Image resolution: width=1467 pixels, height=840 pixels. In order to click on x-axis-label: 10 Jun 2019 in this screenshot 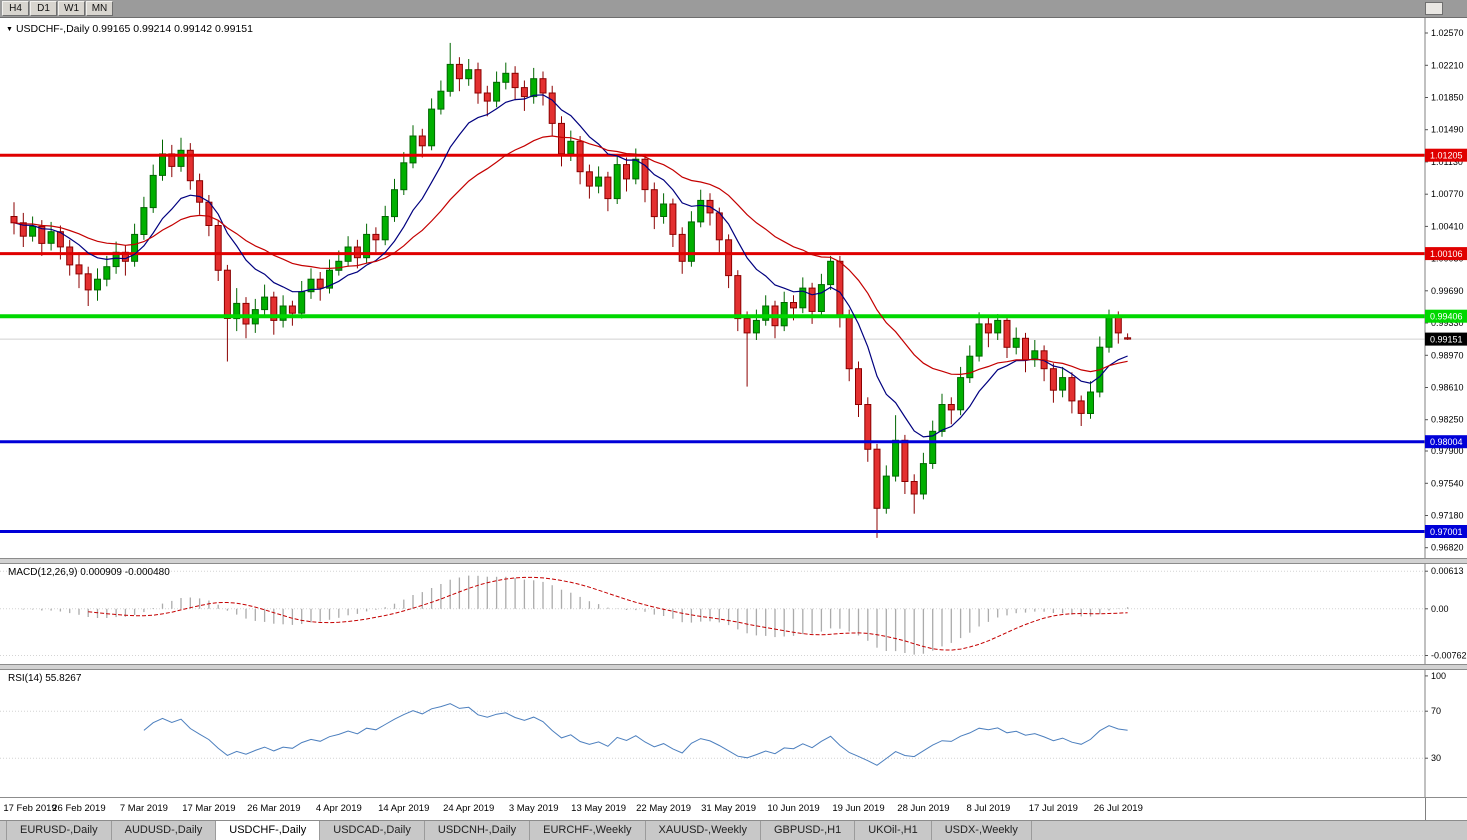, I will do `click(793, 808)`.